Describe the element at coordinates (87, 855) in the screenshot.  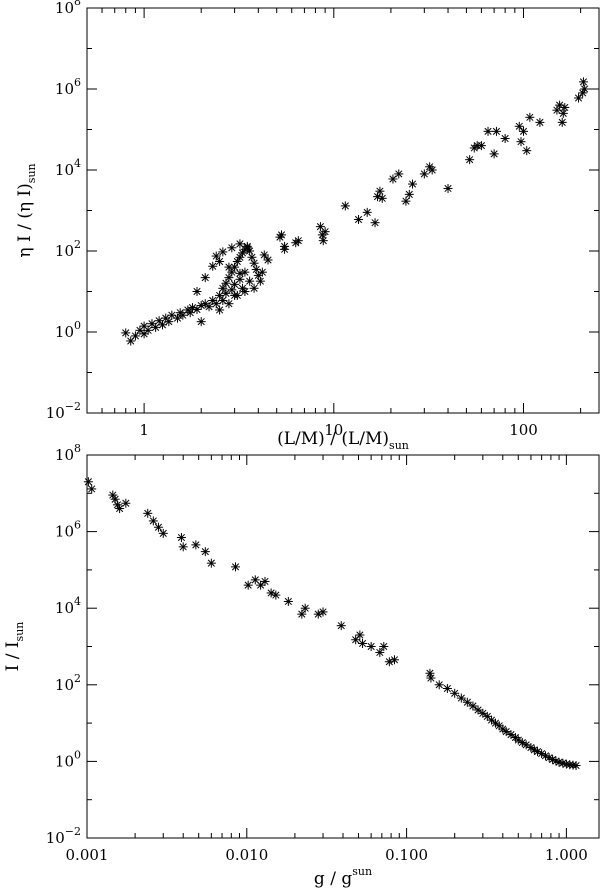
I see `x-tick-label: 0.001` at that location.